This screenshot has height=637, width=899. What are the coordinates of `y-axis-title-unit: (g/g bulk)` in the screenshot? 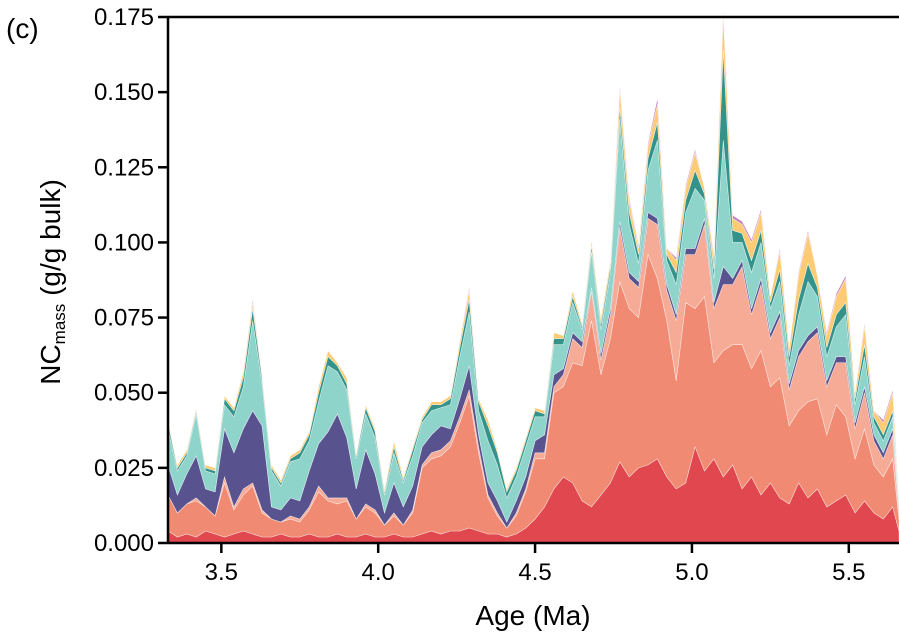 It's located at (50, 241).